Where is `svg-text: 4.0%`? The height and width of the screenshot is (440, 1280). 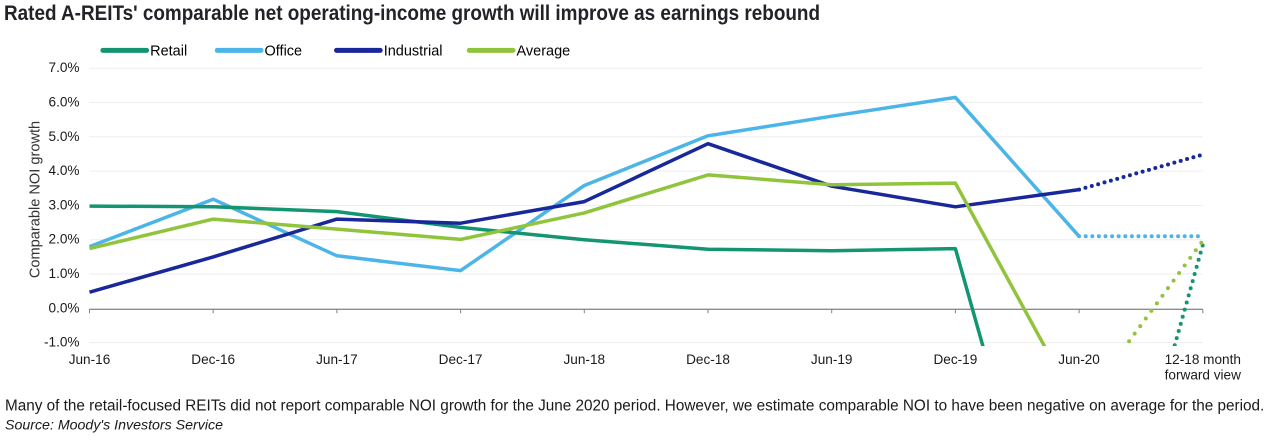
svg-text: 4.0% is located at coordinates (64, 170).